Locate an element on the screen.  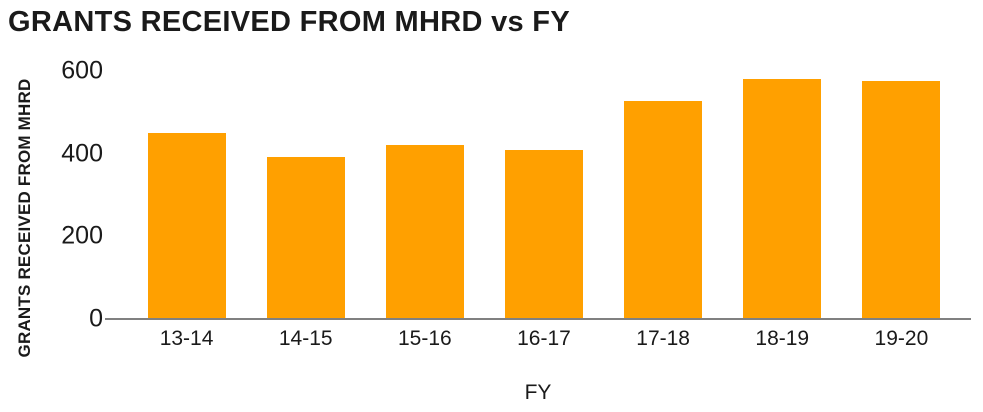
chart-title: GRANTS RECEIVED FROM MHRD vs FY is located at coordinates (289, 22).